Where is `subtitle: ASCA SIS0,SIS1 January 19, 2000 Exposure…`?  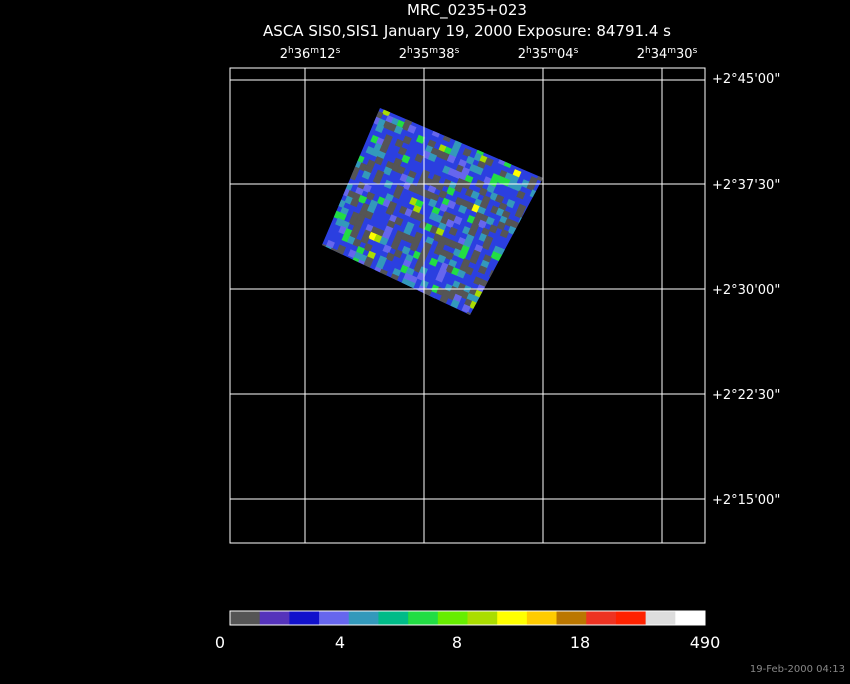 subtitle: ASCA SIS0,SIS1 January 19, 2000 Exposure… is located at coordinates (467, 31).